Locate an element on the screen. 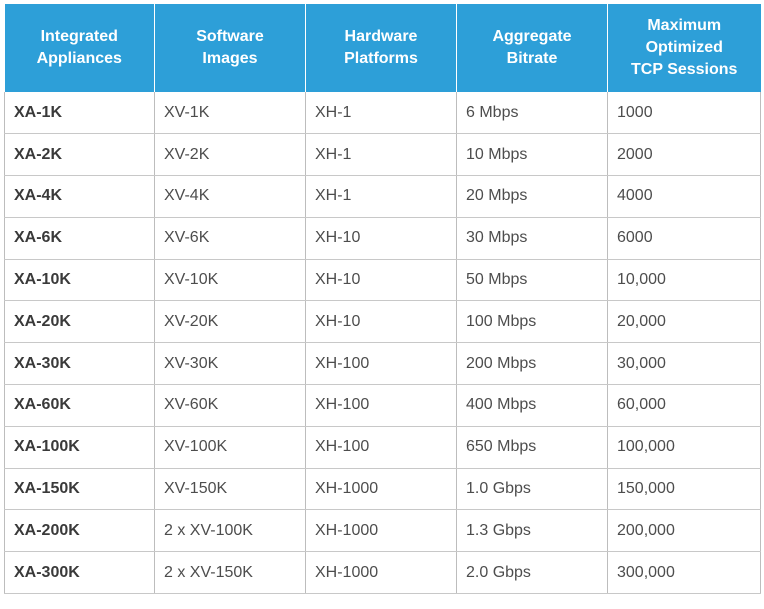 The width and height of the screenshot is (764, 609). bitrate-cell: 6 Mbps is located at coordinates (532, 113).